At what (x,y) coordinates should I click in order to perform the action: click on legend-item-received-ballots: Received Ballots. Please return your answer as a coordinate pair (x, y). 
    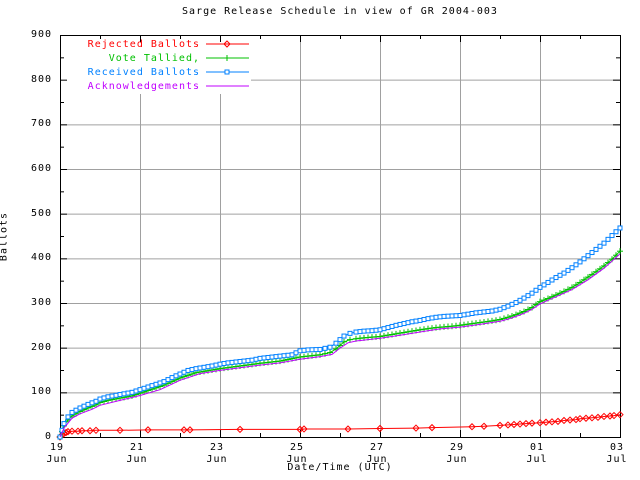
    Looking at the image, I should click on (156, 72).